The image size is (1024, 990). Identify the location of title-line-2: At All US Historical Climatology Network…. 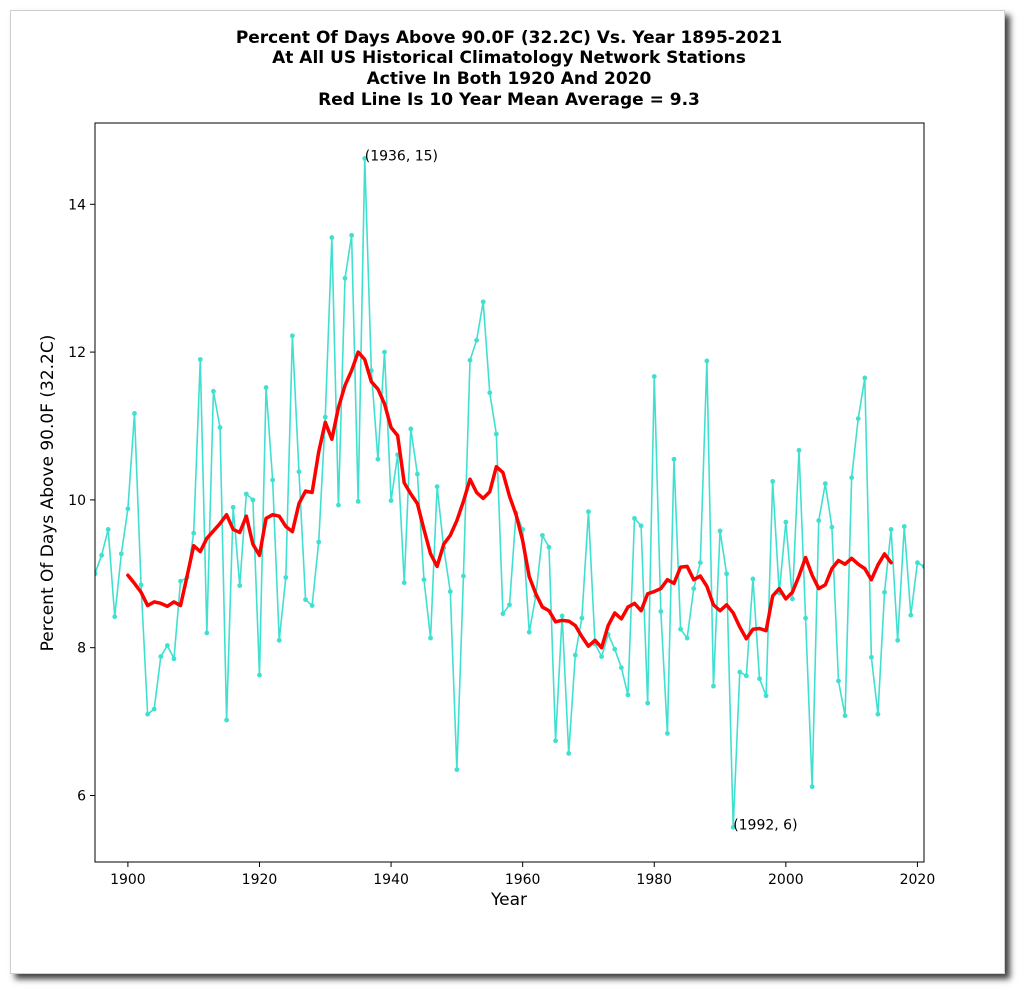
(509, 58).